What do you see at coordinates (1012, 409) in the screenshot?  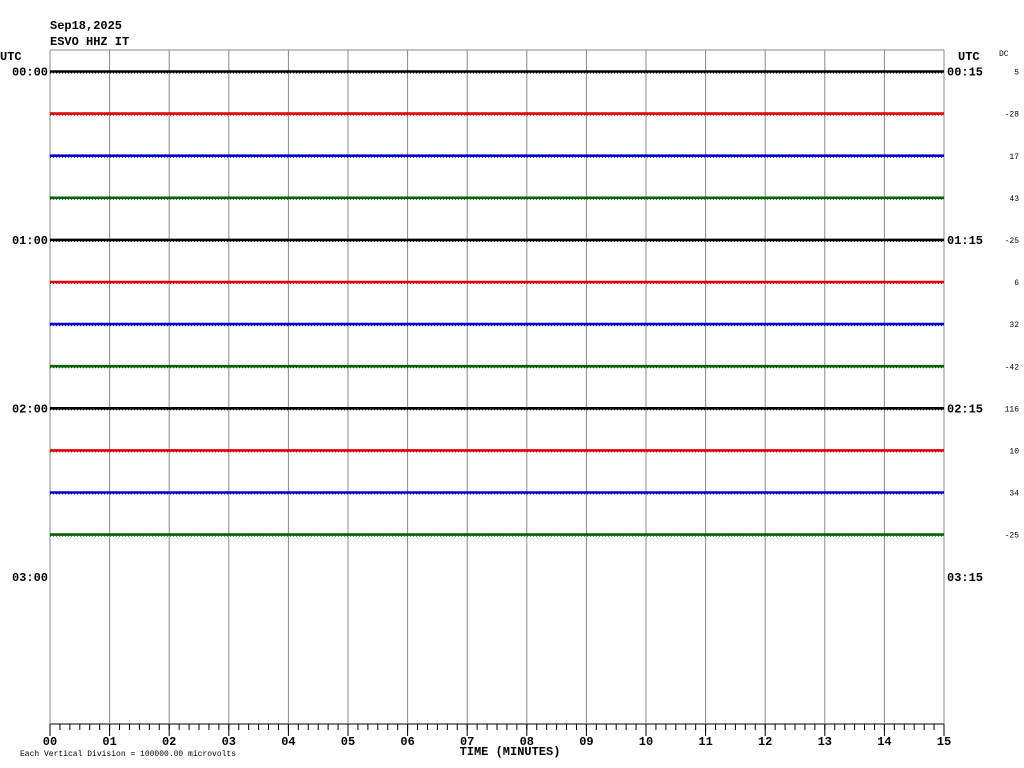 I see `dc-value: 116` at bounding box center [1012, 409].